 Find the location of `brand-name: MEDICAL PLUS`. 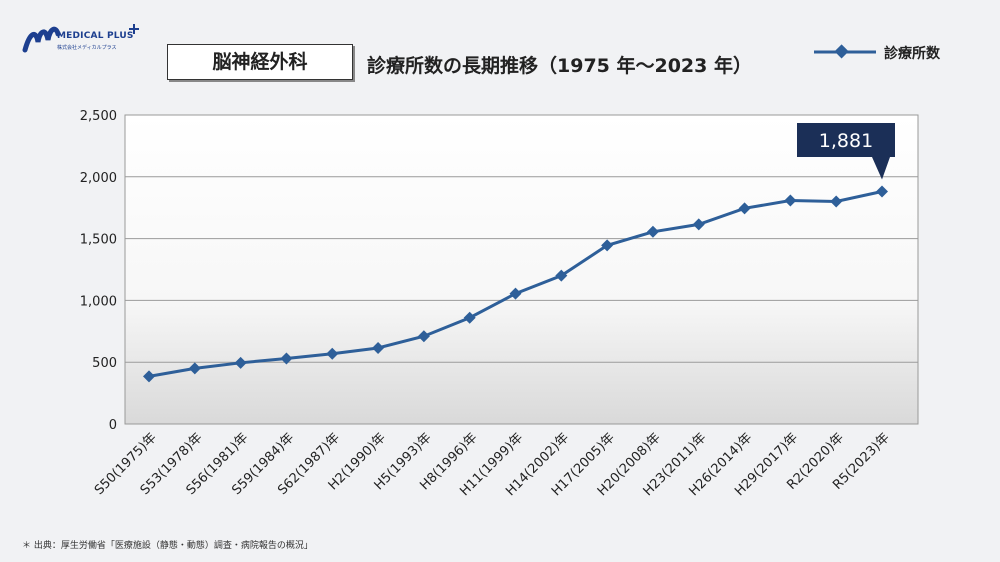

brand-name: MEDICAL PLUS is located at coordinates (95, 36).